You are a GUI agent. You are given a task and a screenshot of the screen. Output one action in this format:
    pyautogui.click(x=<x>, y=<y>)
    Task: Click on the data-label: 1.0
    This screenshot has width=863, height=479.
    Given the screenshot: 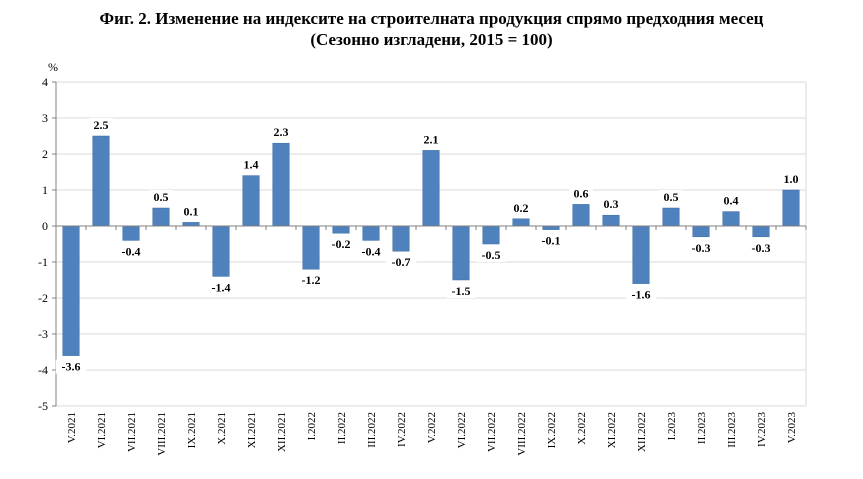 What is the action you would take?
    pyautogui.click(x=791, y=179)
    